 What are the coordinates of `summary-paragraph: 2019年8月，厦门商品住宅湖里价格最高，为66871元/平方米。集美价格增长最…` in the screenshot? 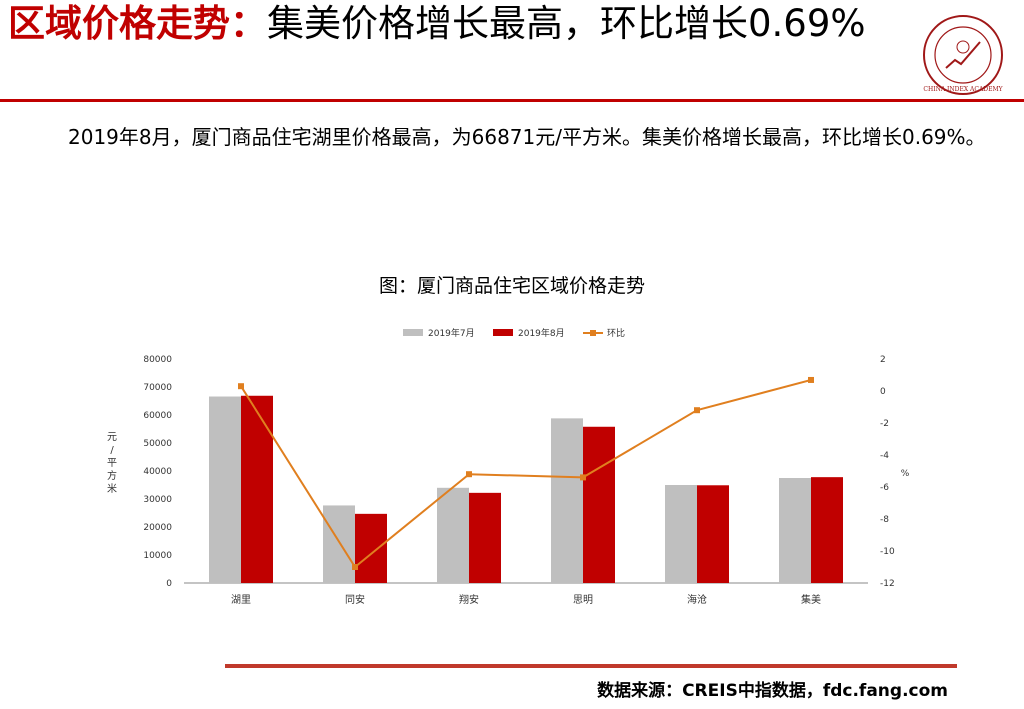 It's located at (527, 137).